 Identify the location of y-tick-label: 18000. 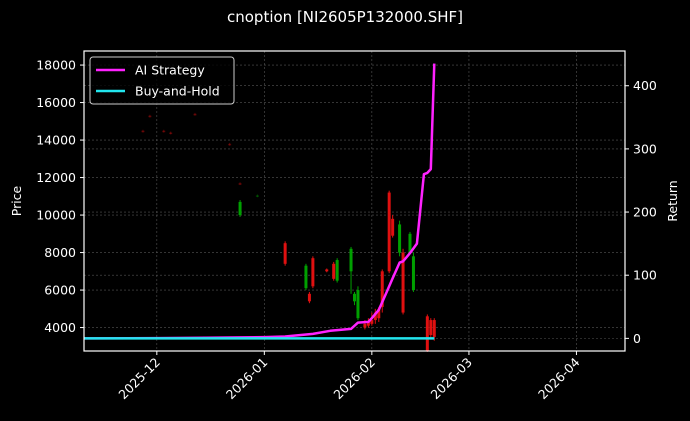
(56, 65).